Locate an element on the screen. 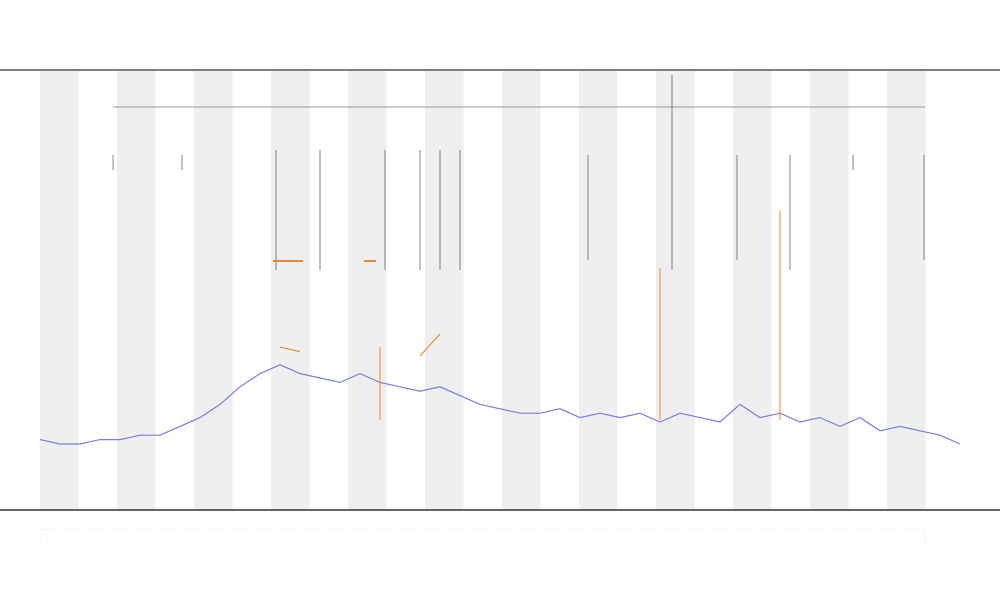  x-tick-strip is located at coordinates (482, 537).